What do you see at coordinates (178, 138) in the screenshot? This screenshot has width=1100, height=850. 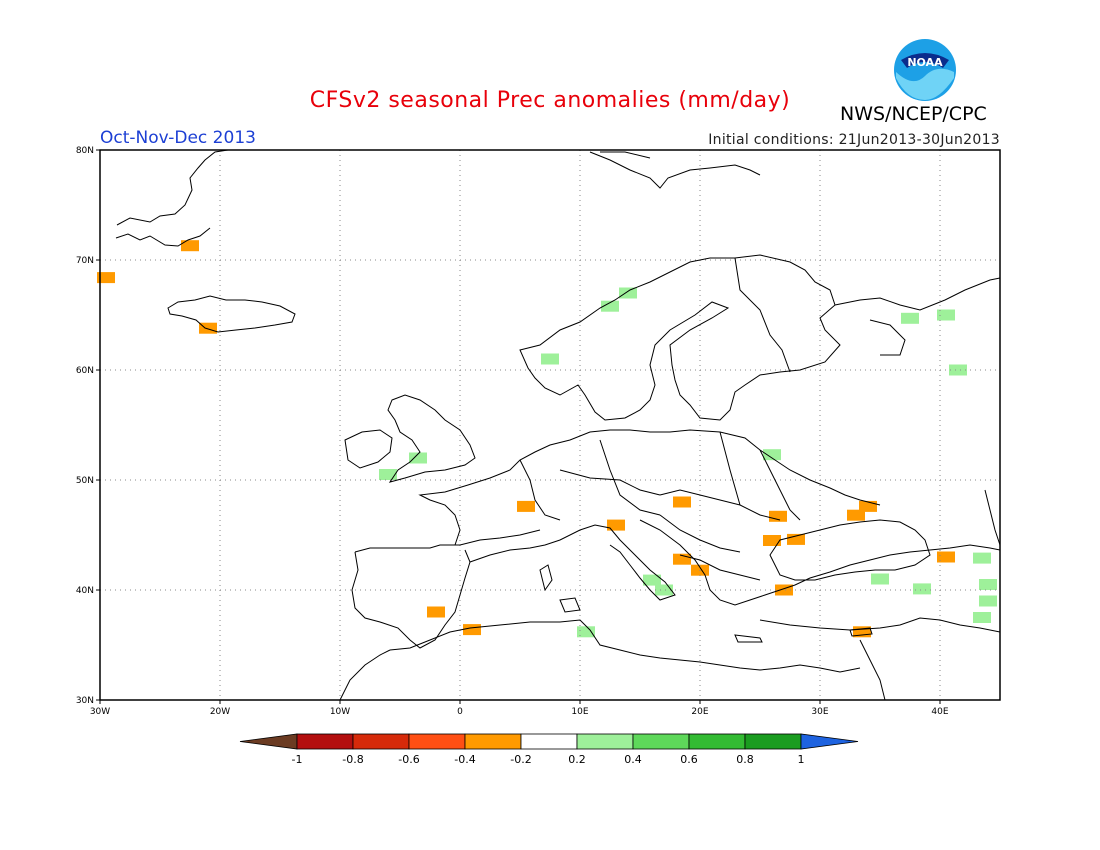 I see `period-label: Oct-Nov-Dec 2013` at bounding box center [178, 138].